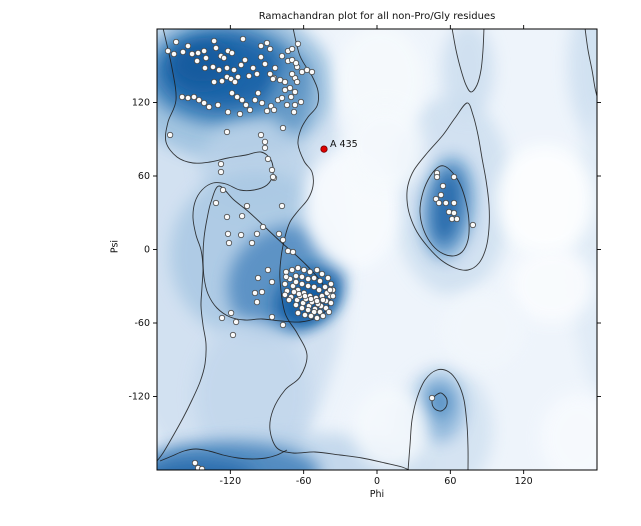 The image size is (641, 526). I want to click on contour-left-alpha-allowed, so click(448, 186).